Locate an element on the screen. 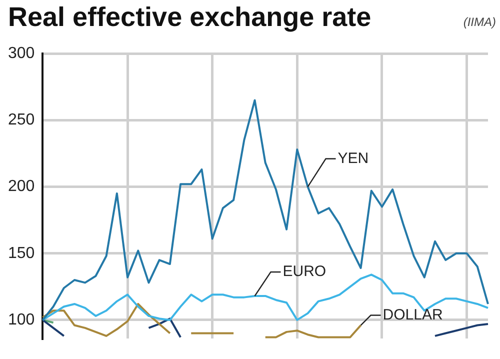  y-tick-label: 300 is located at coordinates (21, 53).